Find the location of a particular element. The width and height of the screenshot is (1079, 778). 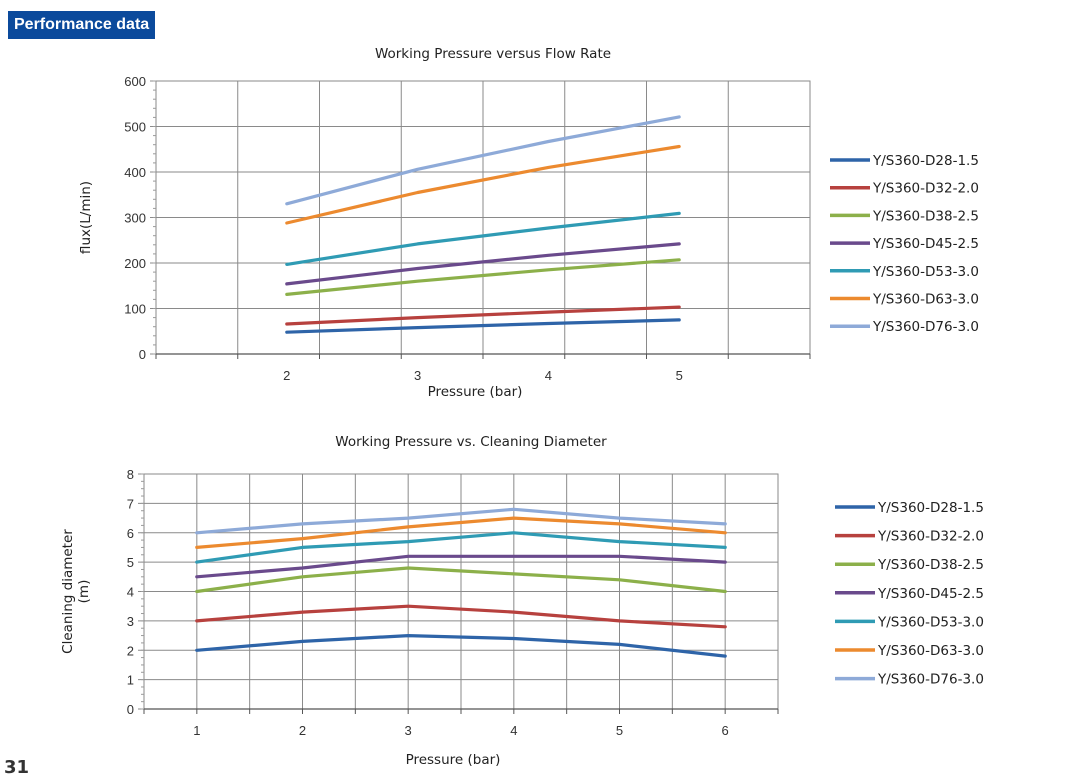

y-tick-label: 200 is located at coordinates (135, 263).